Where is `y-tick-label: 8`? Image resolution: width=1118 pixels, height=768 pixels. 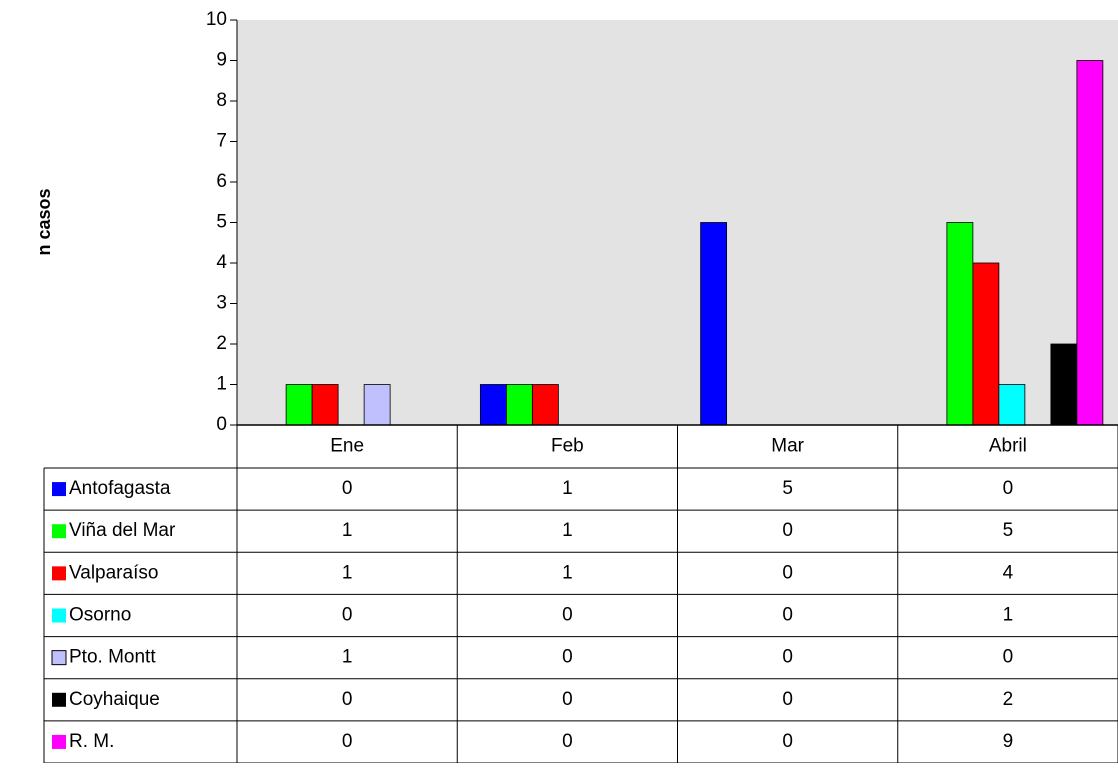
y-tick-label: 8 is located at coordinates (221, 100).